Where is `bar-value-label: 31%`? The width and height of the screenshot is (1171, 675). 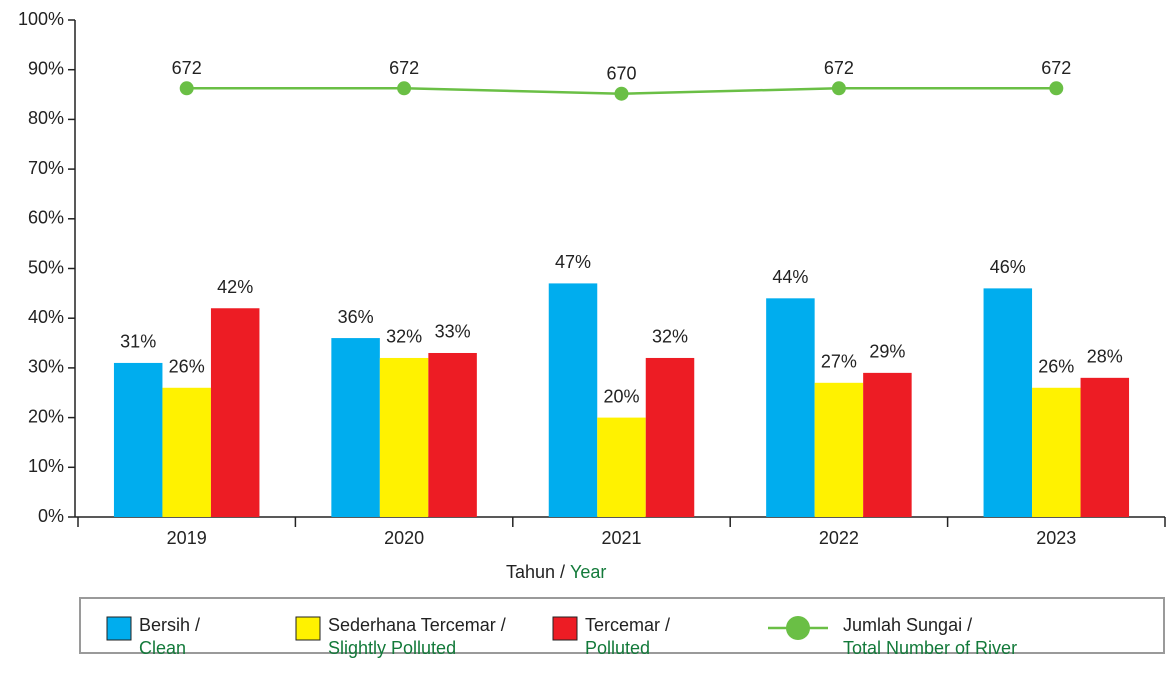
bar-value-label: 31% is located at coordinates (138, 342).